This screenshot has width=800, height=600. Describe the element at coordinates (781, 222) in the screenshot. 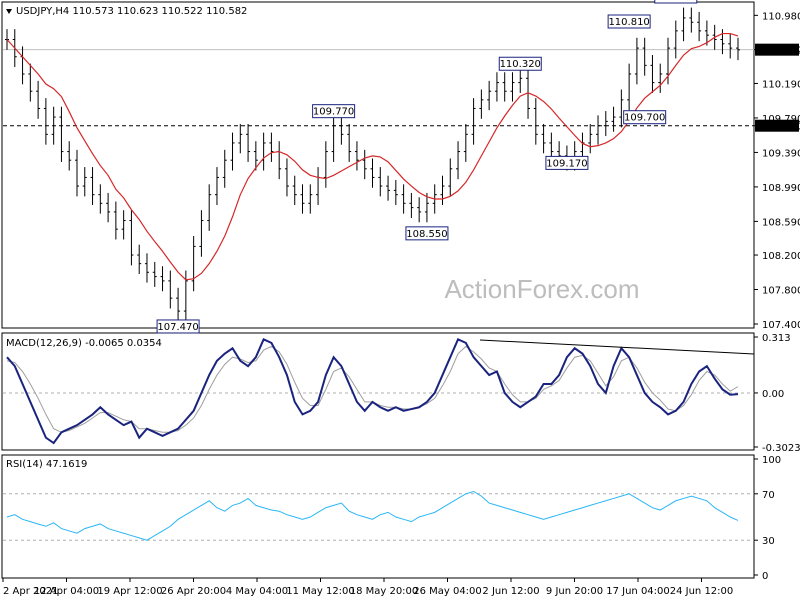

I see `price-y-tick-label: 108.590` at that location.